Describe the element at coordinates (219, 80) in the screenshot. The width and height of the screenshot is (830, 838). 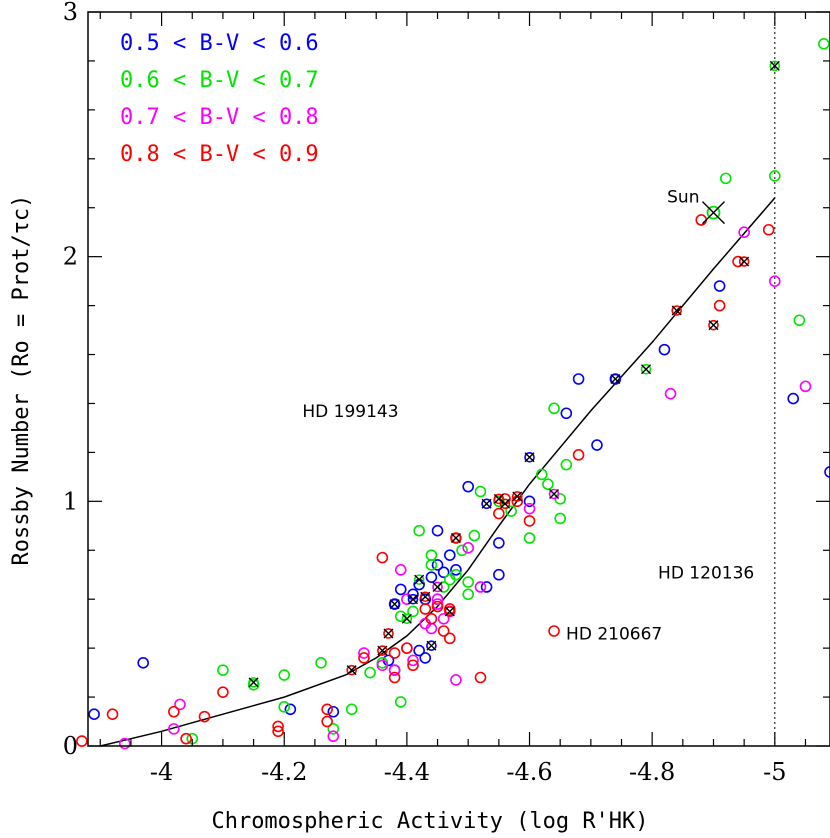
I see `legend-entry-1: 0.6 < B-V < 0.7` at that location.